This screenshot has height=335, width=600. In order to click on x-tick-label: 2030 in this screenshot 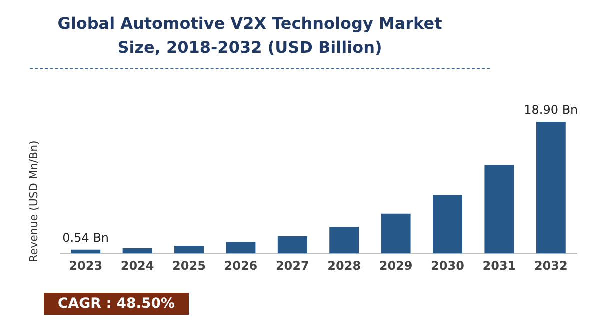, I will do `click(447, 265)`.